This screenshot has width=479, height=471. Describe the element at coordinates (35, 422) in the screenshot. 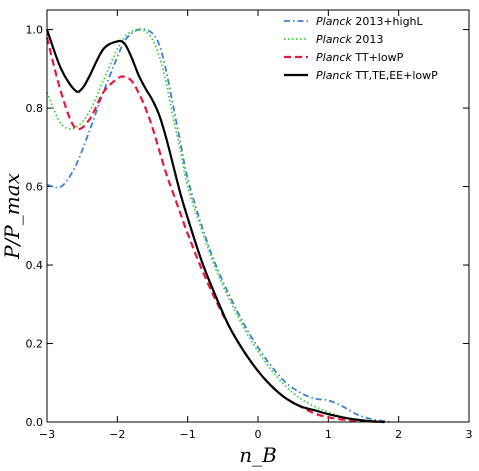

I see `y-tick-label: 0.0` at that location.